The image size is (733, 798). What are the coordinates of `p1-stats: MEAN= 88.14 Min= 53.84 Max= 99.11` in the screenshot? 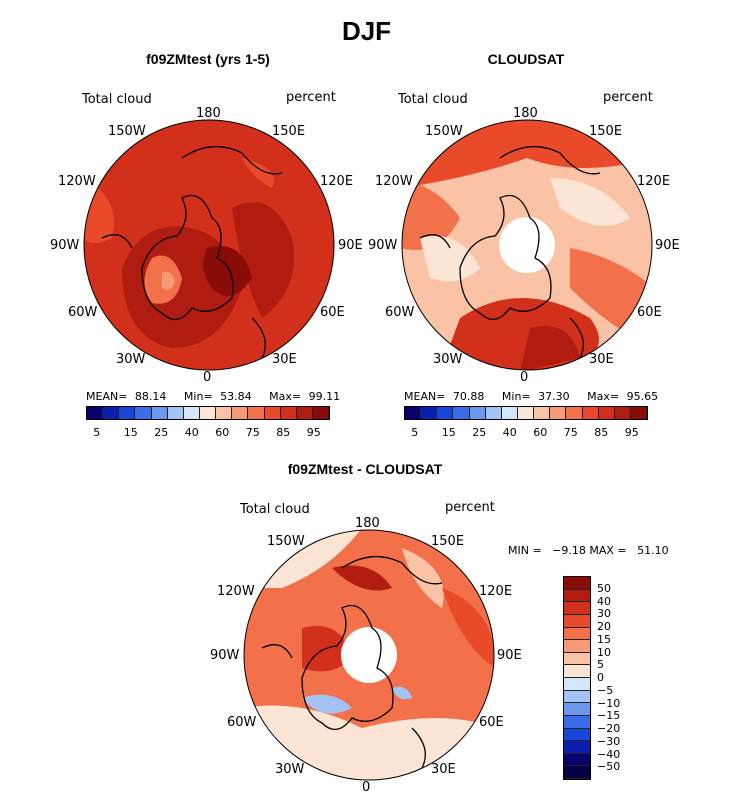 It's located at (213, 396).